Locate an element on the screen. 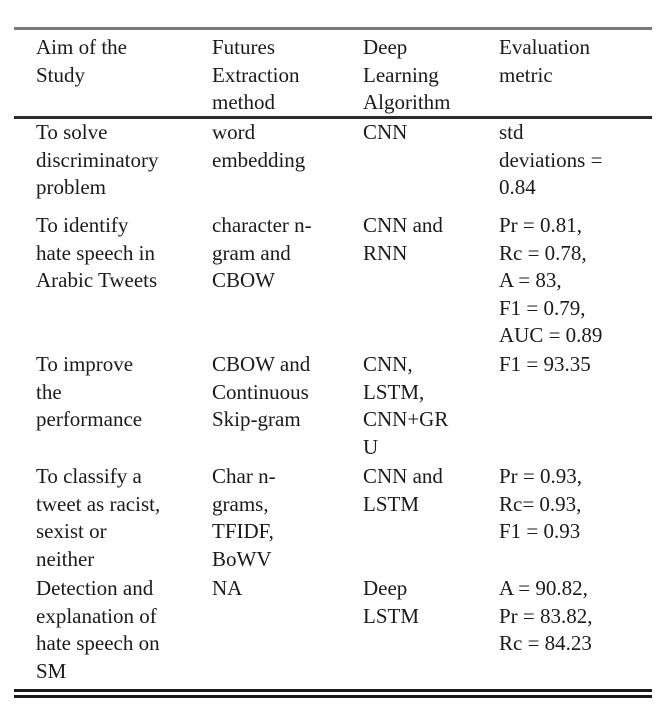 This screenshot has height=706, width=662. row5-feature: NA is located at coordinates (227, 588).